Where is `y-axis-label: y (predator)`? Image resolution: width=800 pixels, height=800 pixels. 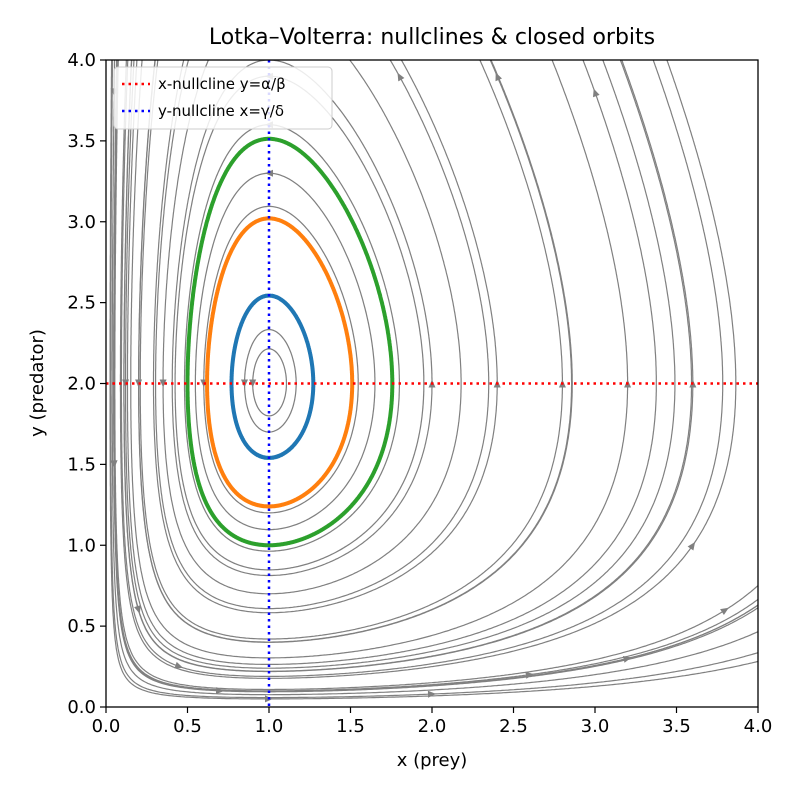
y-axis-label: y (predator) is located at coordinates (37, 383).